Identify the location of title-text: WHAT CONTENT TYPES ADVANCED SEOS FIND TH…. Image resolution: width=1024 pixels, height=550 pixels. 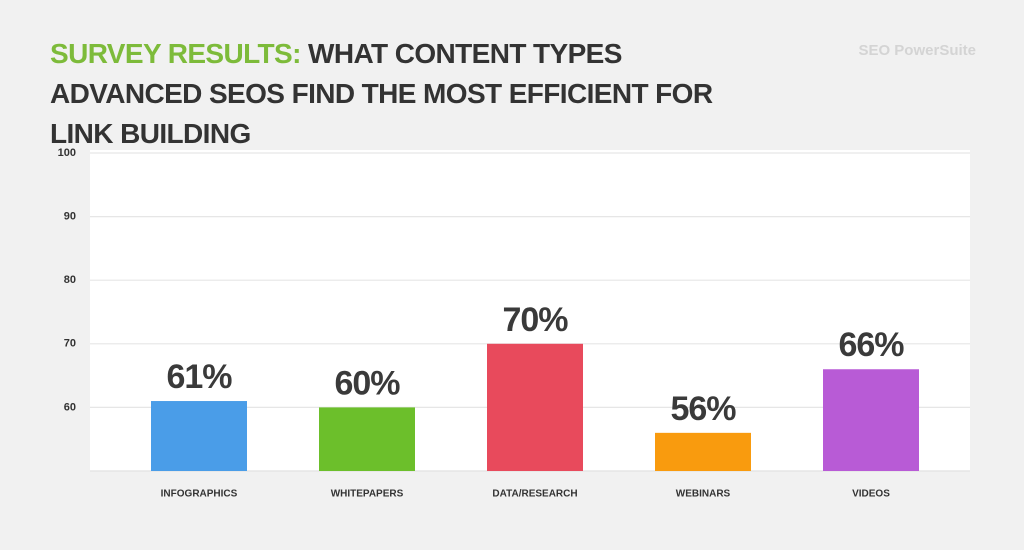
(381, 93).